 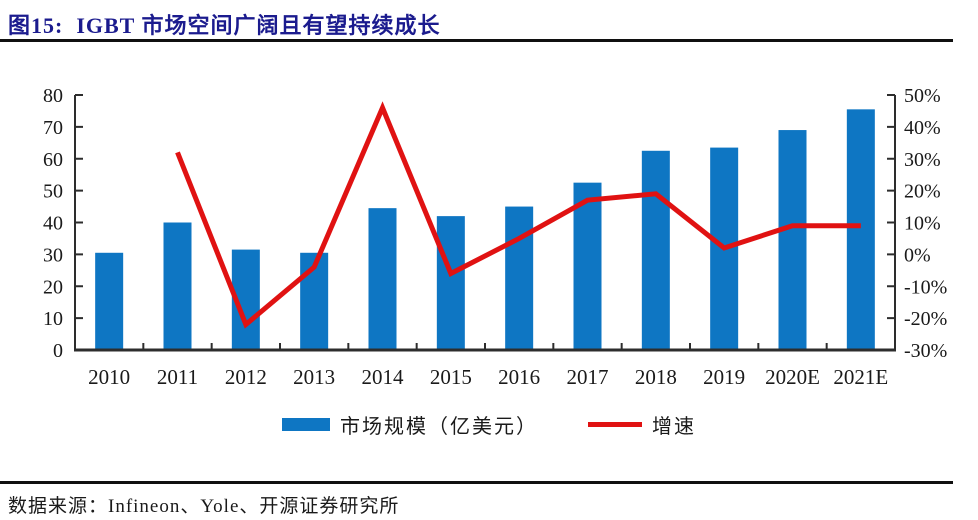 What do you see at coordinates (246, 377) in the screenshot?
I see `x-axis-label: 2012` at bounding box center [246, 377].